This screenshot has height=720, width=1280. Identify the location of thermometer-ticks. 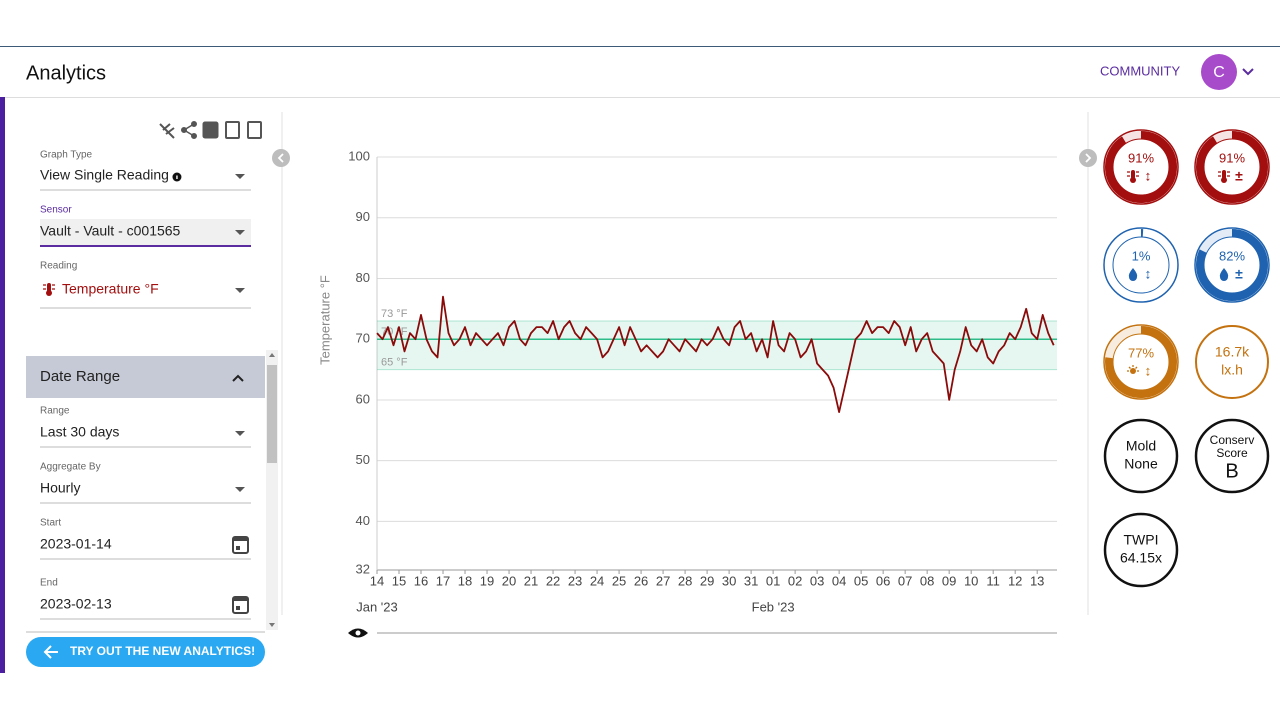
(1224, 174).